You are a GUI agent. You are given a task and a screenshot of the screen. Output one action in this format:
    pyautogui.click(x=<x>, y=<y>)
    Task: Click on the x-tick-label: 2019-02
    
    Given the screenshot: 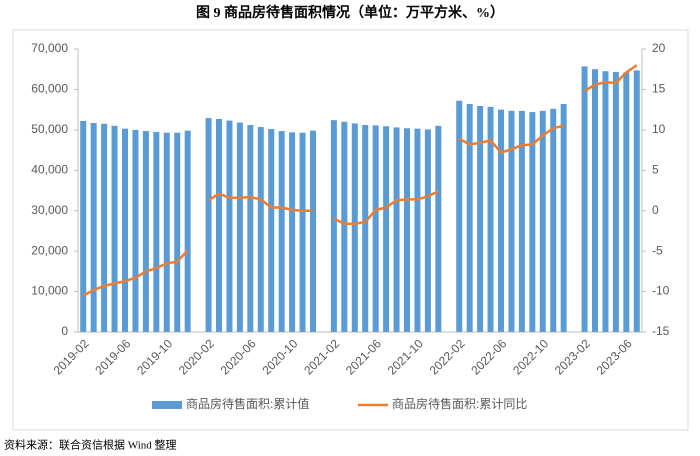 What is the action you would take?
    pyautogui.click(x=71, y=356)
    